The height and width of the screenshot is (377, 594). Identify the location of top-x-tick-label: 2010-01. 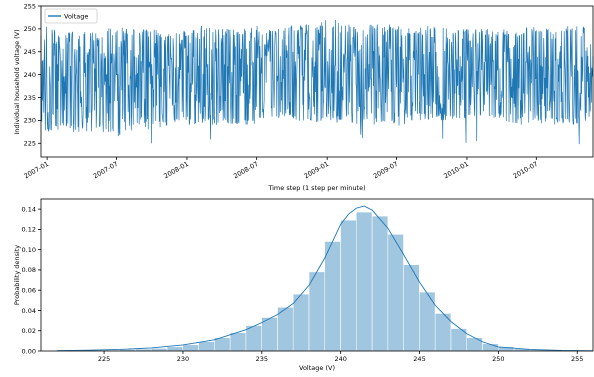
(456, 170).